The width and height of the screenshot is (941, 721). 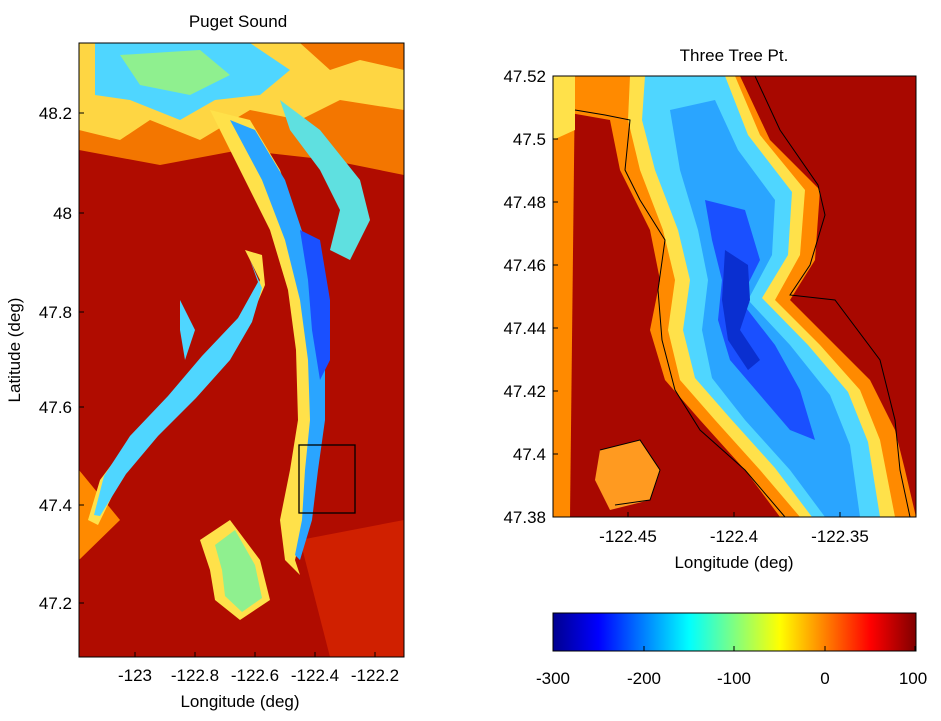 What do you see at coordinates (375, 675) in the screenshot?
I see `left-xtick-label: -122.2` at bounding box center [375, 675].